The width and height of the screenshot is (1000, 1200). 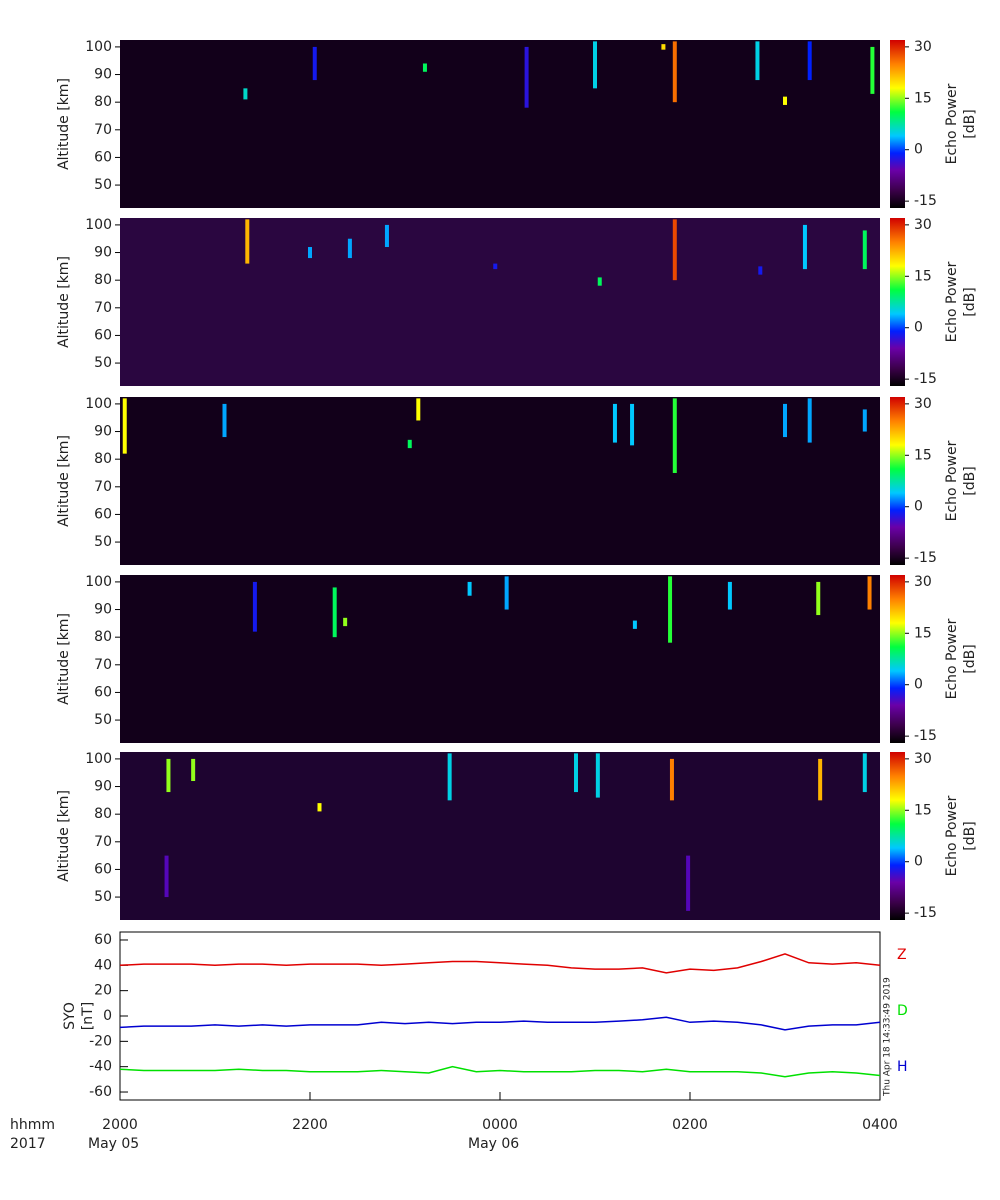 I want to click on plot-frame, so click(x=500, y=1016).